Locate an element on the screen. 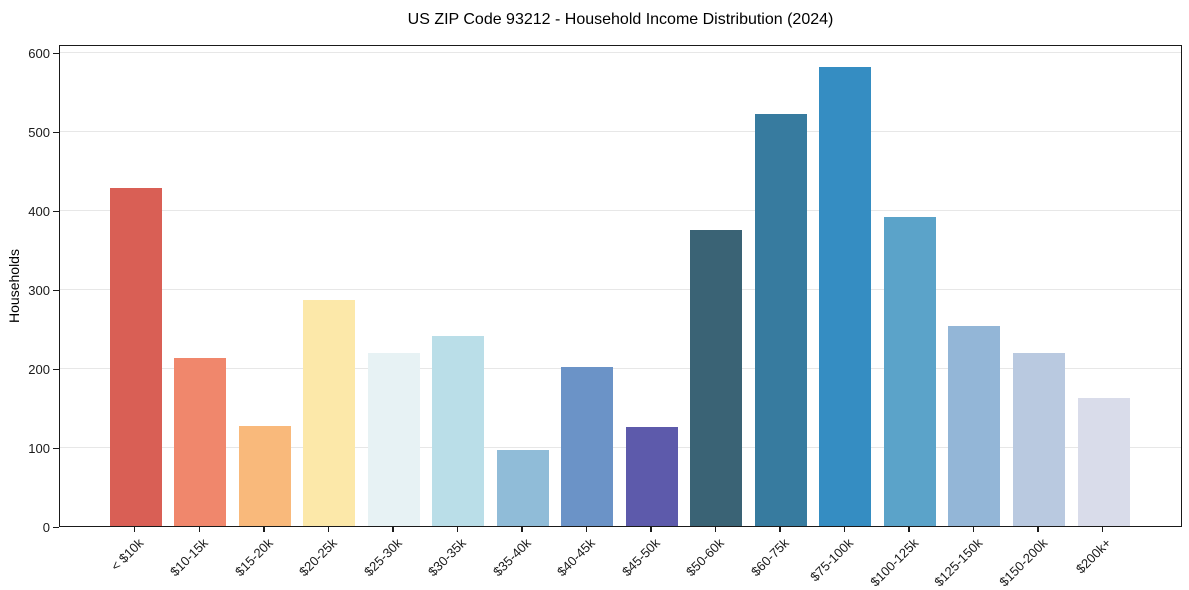 This screenshot has height=590, width=1189. bar-$45-50k is located at coordinates (651, 476).